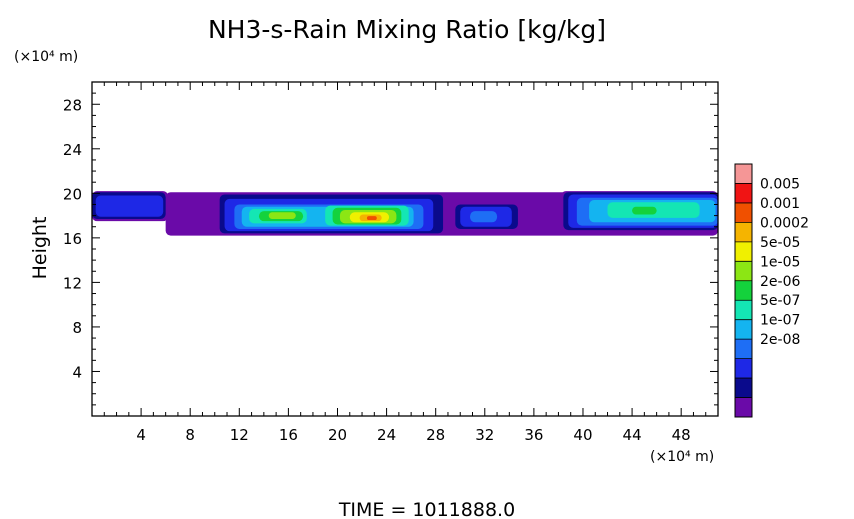 This screenshot has width=854, height=519. I want to click on x-tick-label: 12, so click(239, 435).